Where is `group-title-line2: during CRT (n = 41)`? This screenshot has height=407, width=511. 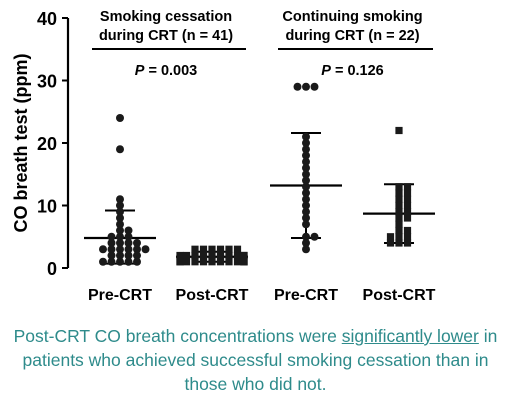 group-title-line2: during CRT (n = 41) is located at coordinates (166, 36).